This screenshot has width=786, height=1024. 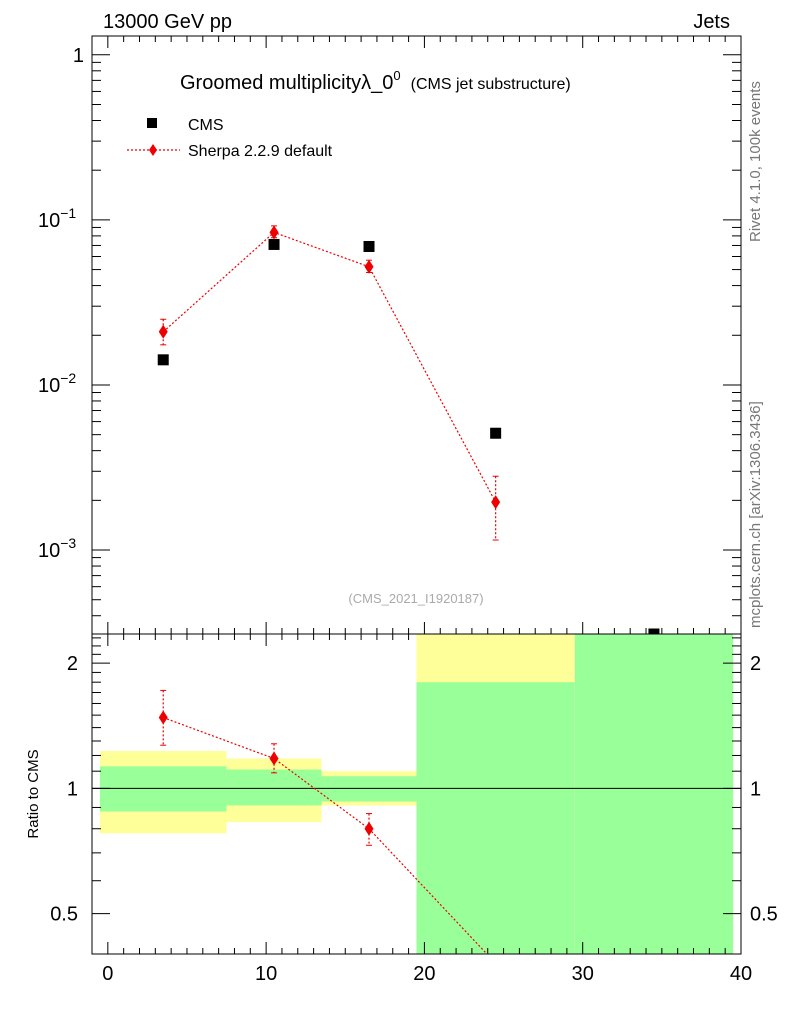 I want to click on title-main: Groomed multiplicityλ_0, so click(x=286, y=83).